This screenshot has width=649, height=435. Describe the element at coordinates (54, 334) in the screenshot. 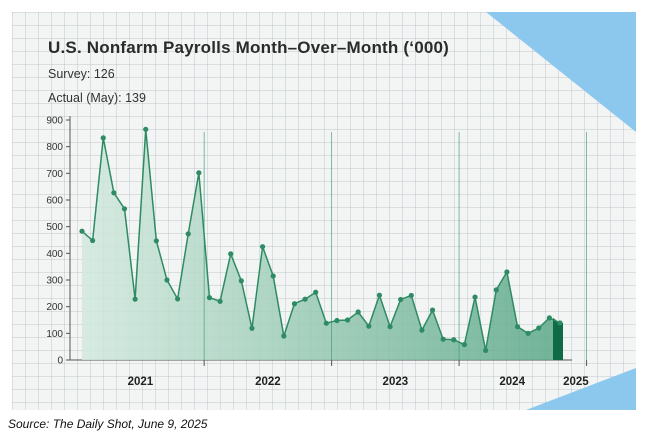

I see `y-tick-label: 100` at that location.